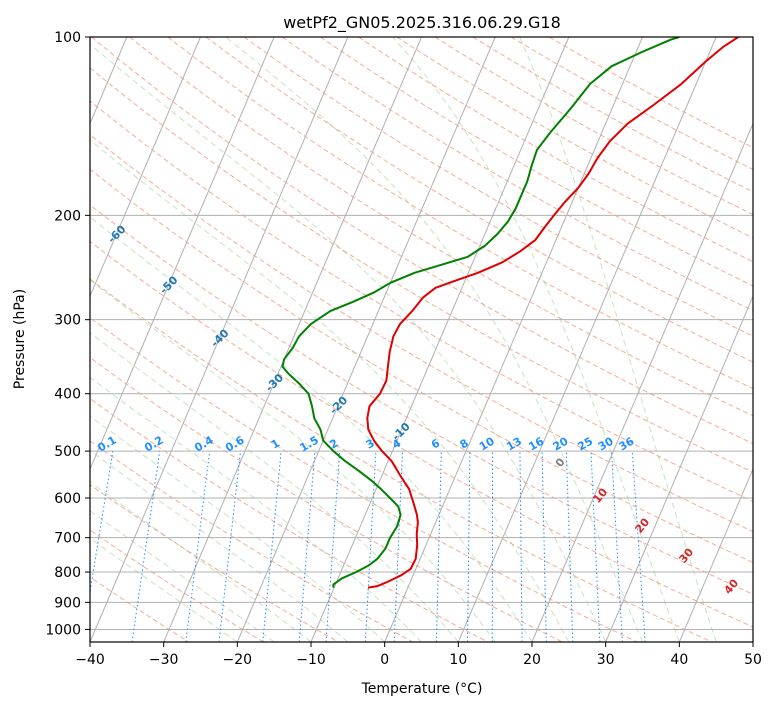  Describe the element at coordinates (384, 660) in the screenshot. I see `x-tick-label: 0` at that location.